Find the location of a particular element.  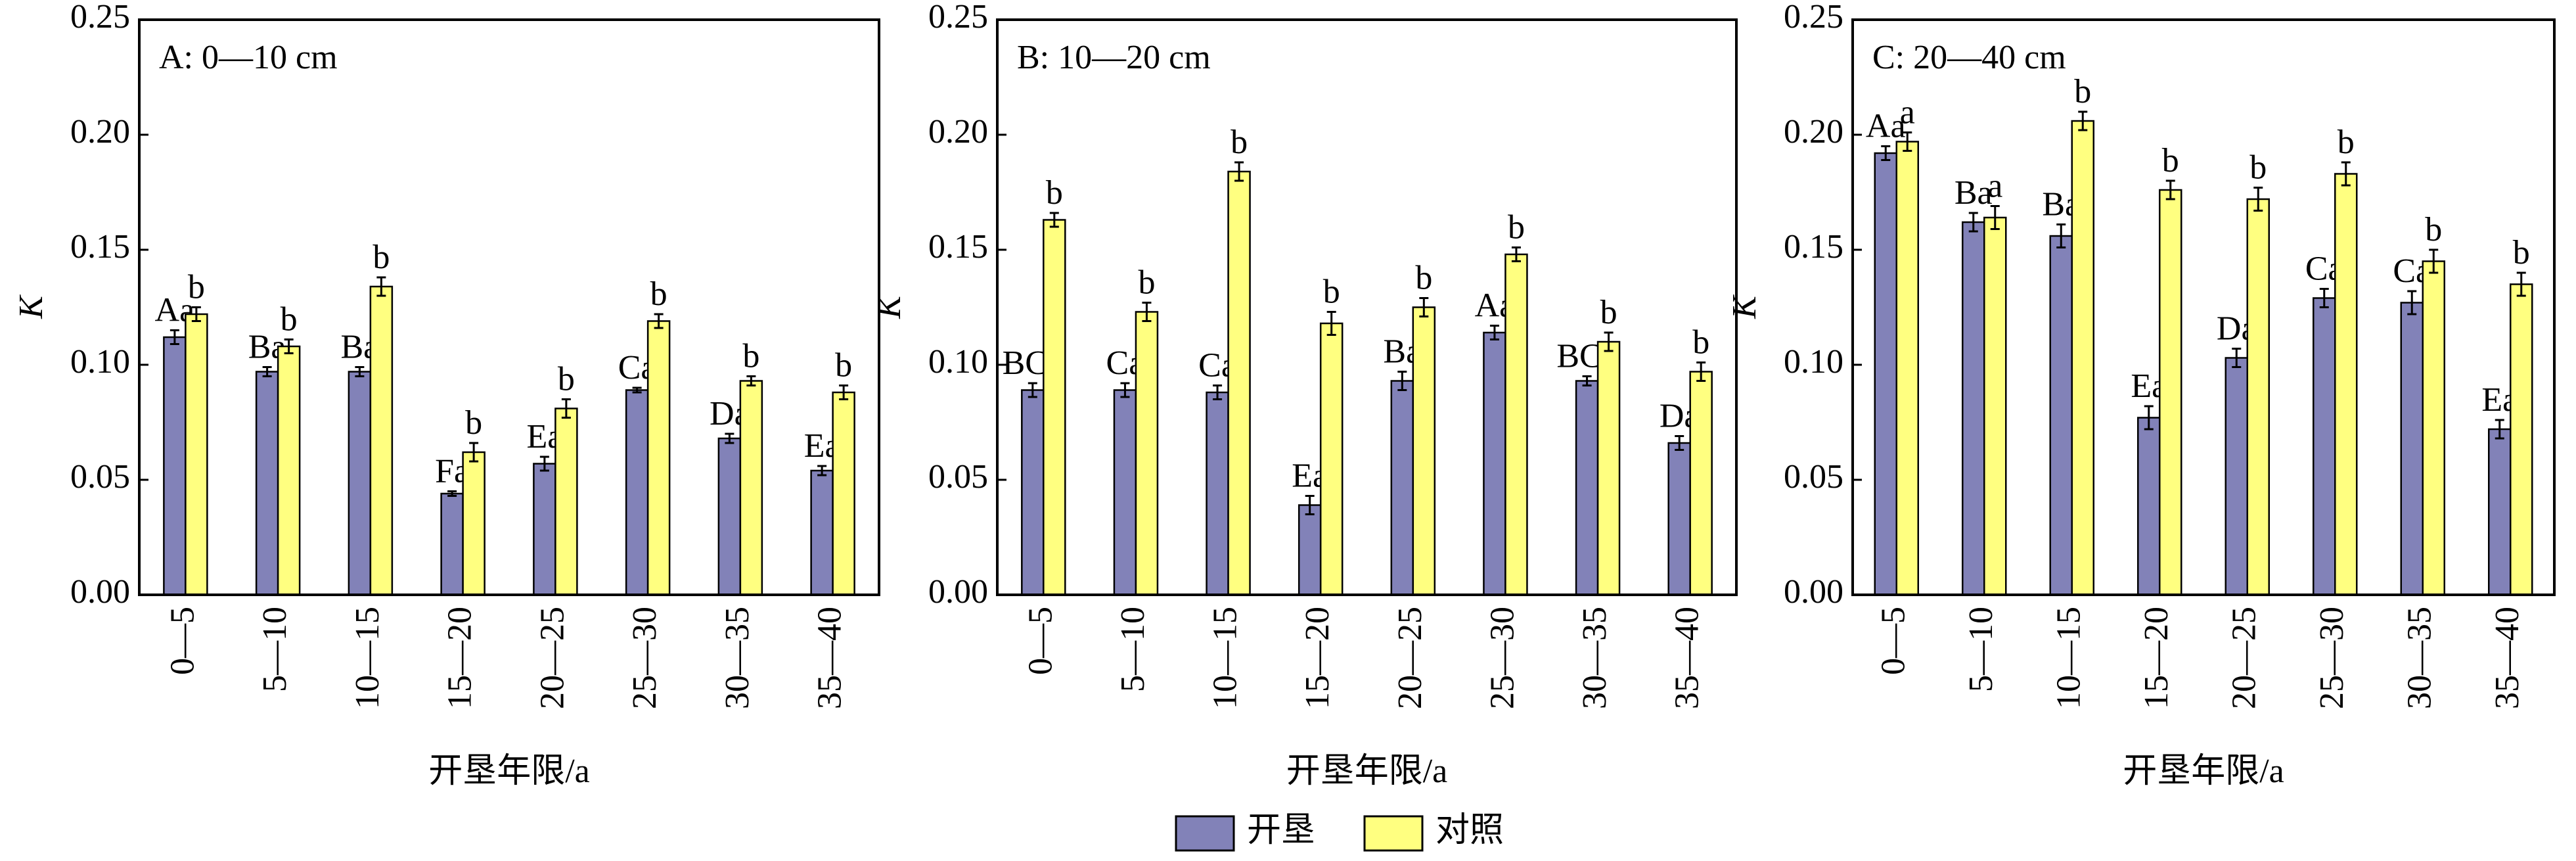

legend-label: 对照 is located at coordinates (1469, 830).